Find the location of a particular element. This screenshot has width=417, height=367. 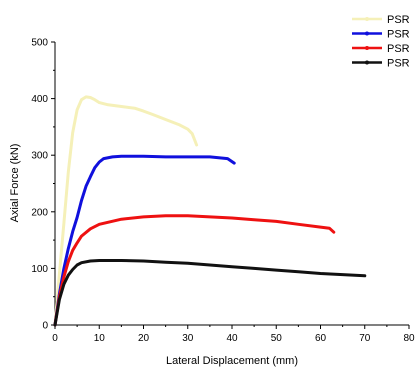

y-tick-label: 100 is located at coordinates (39, 269).